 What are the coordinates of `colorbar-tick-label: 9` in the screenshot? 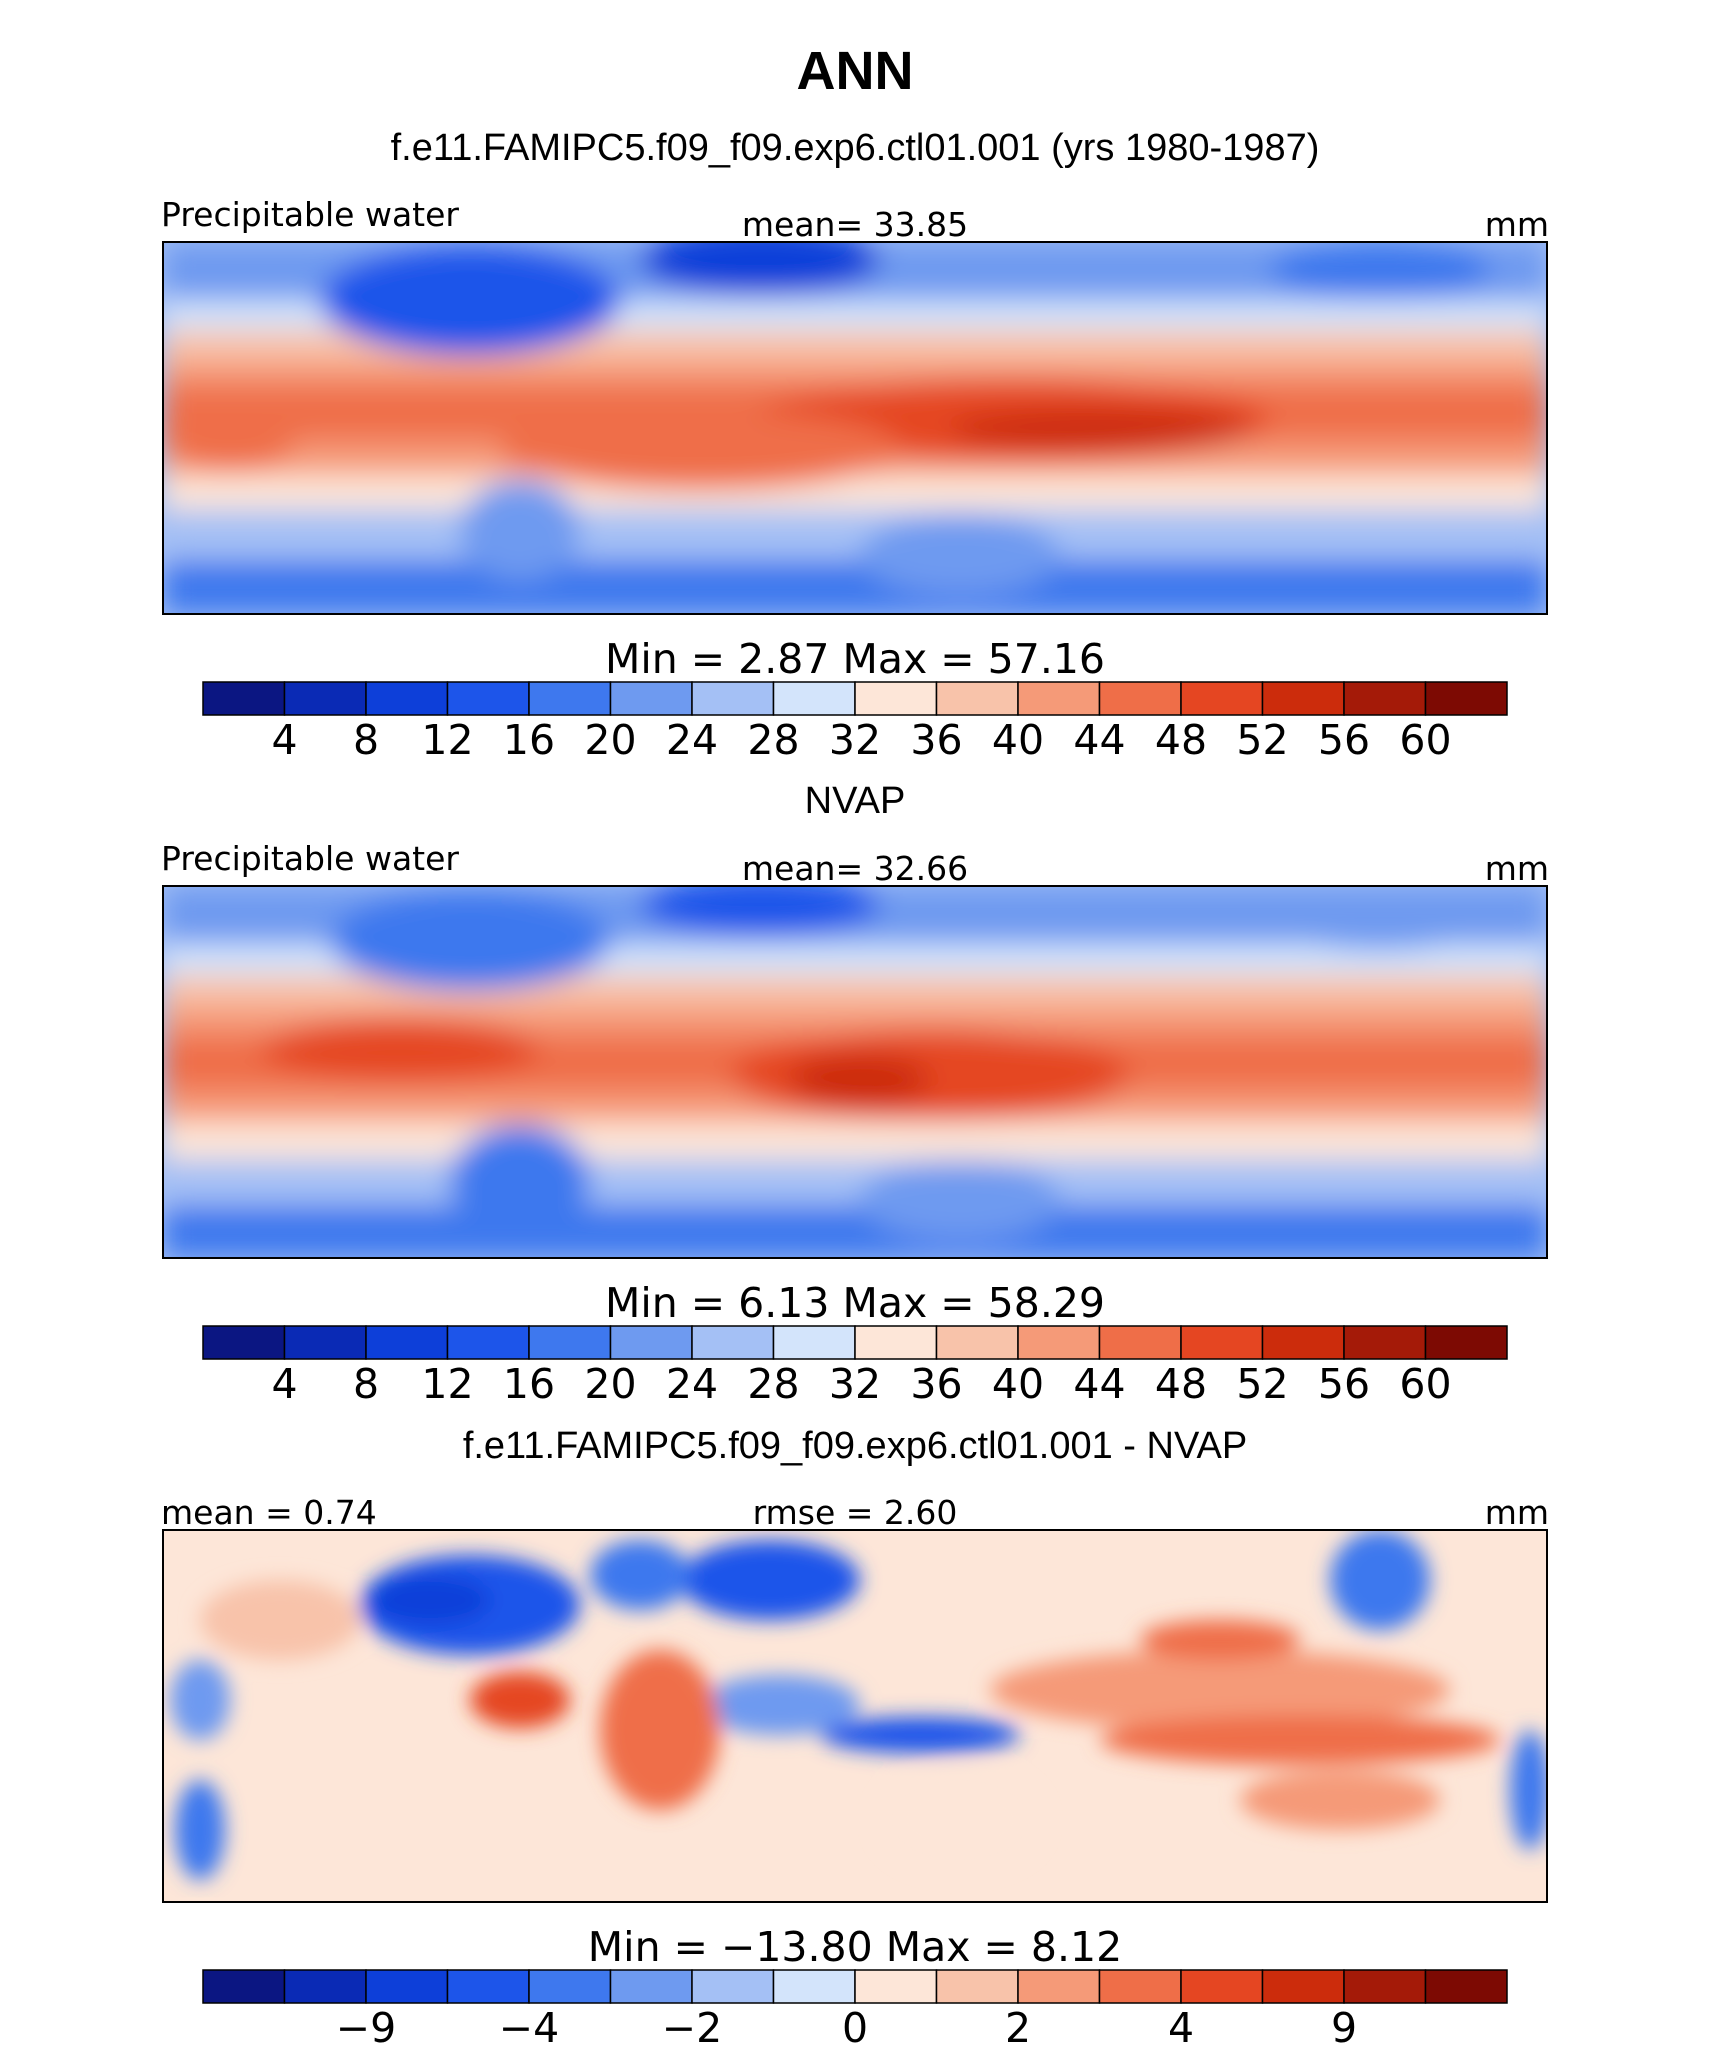 It's located at (1344, 2027).